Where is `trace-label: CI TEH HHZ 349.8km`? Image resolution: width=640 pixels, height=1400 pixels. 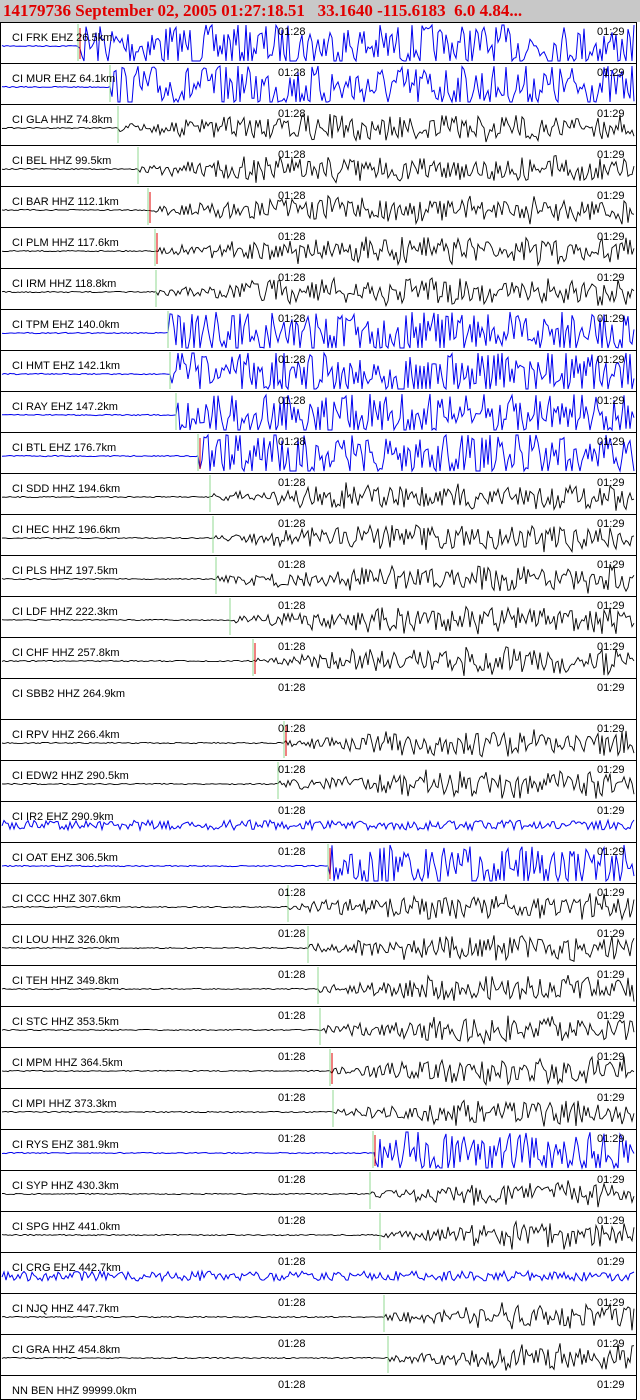
trace-label: CI TEH HHZ 349.8km is located at coordinates (65, 981).